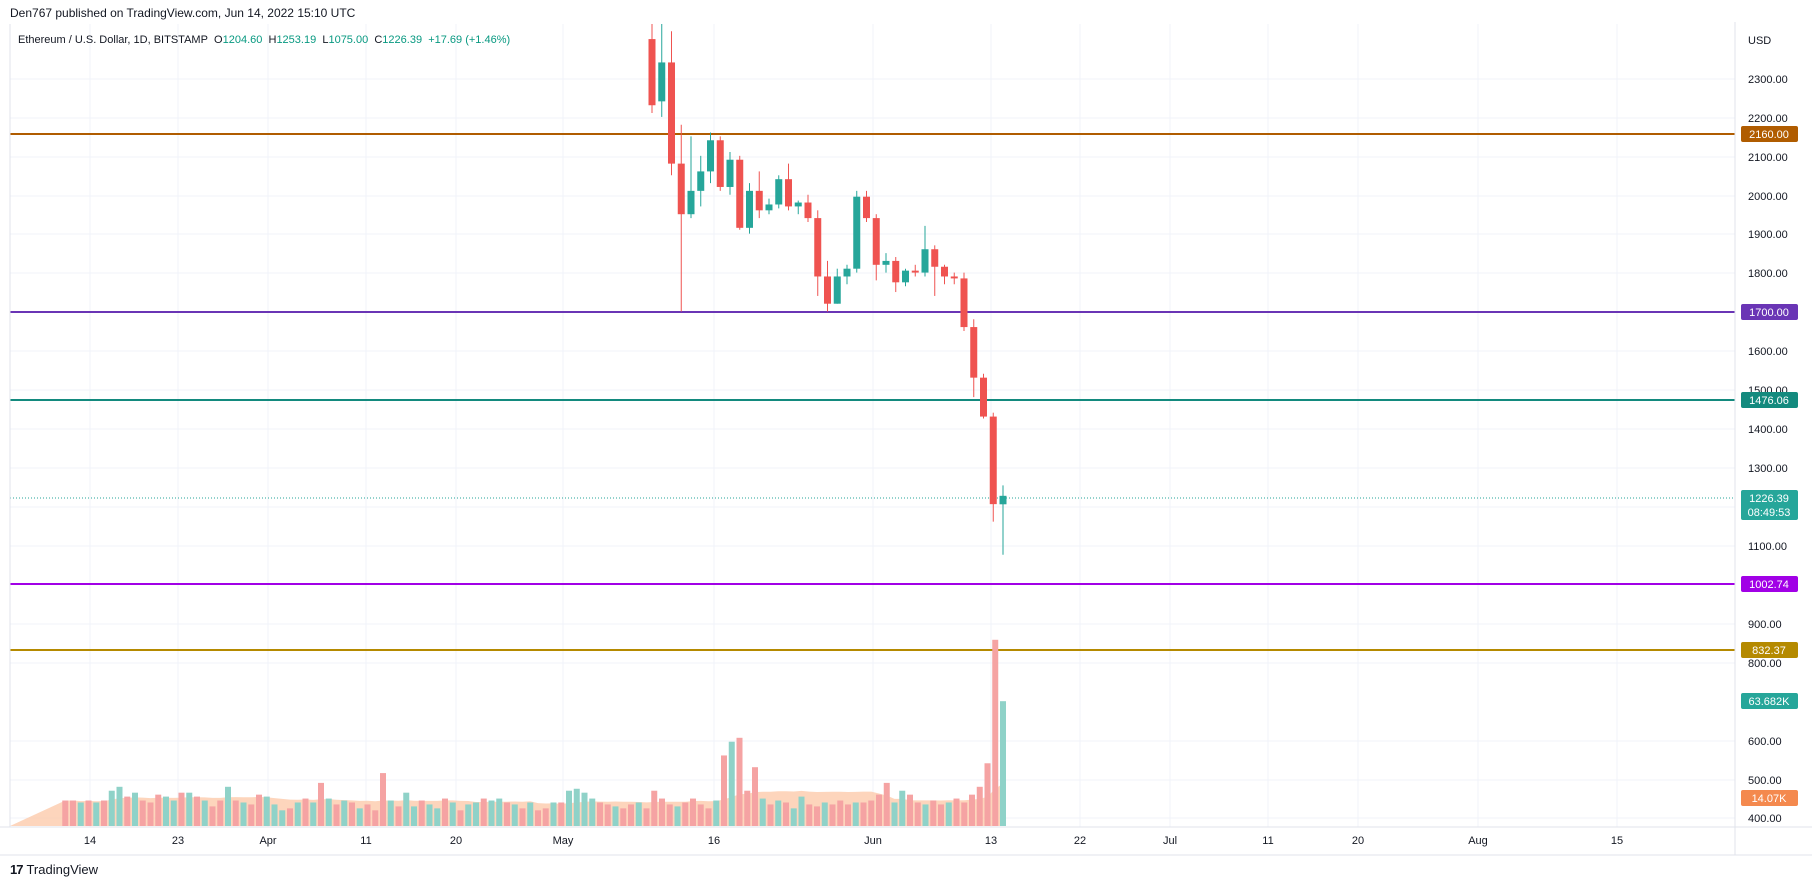  I want to click on y-tick-label: 2000.00, so click(1768, 197).